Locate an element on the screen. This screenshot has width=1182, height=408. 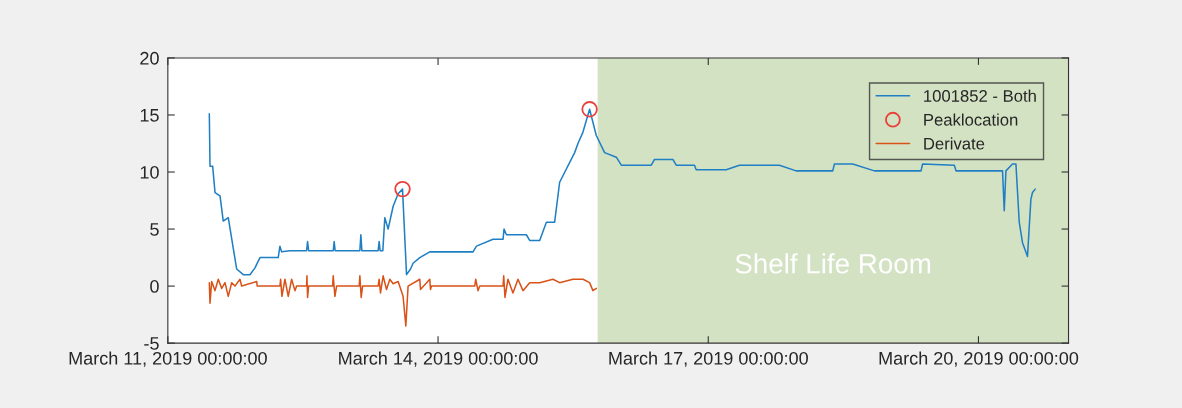
y-tick-label: 15 is located at coordinates (149, 115).